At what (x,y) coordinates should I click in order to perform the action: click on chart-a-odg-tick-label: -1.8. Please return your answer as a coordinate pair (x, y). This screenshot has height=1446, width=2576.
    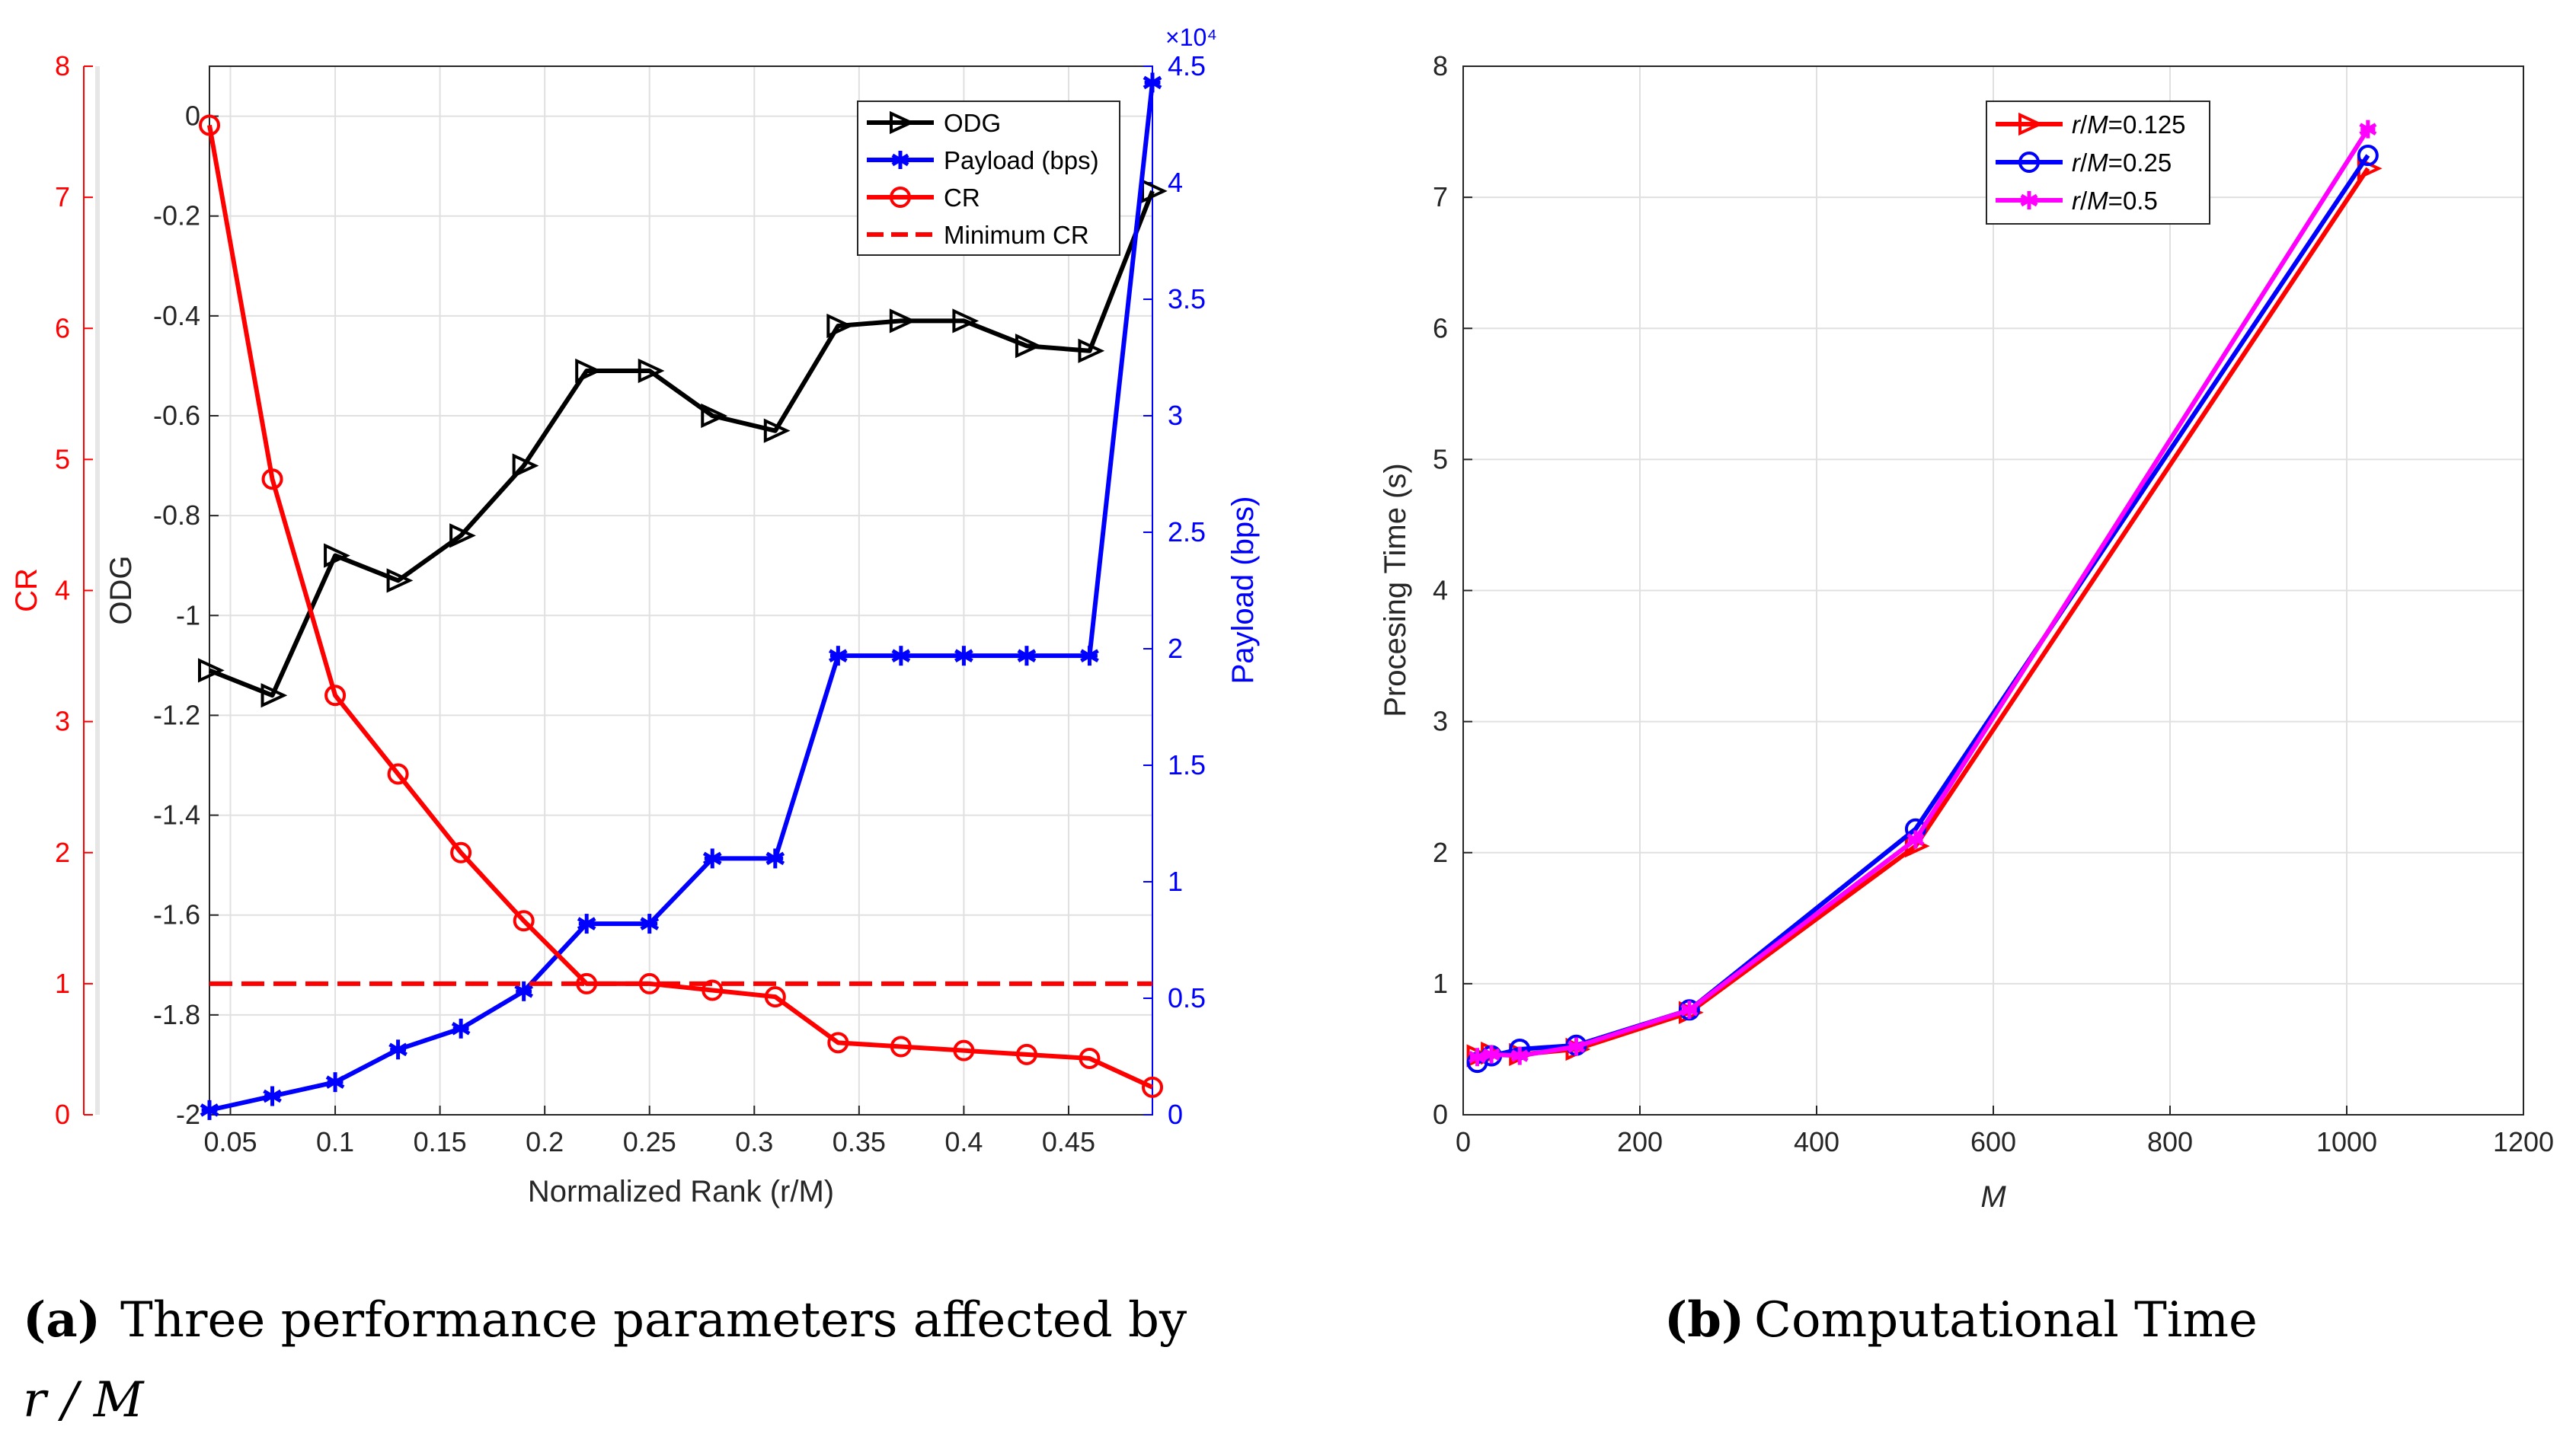
    Looking at the image, I should click on (176, 1014).